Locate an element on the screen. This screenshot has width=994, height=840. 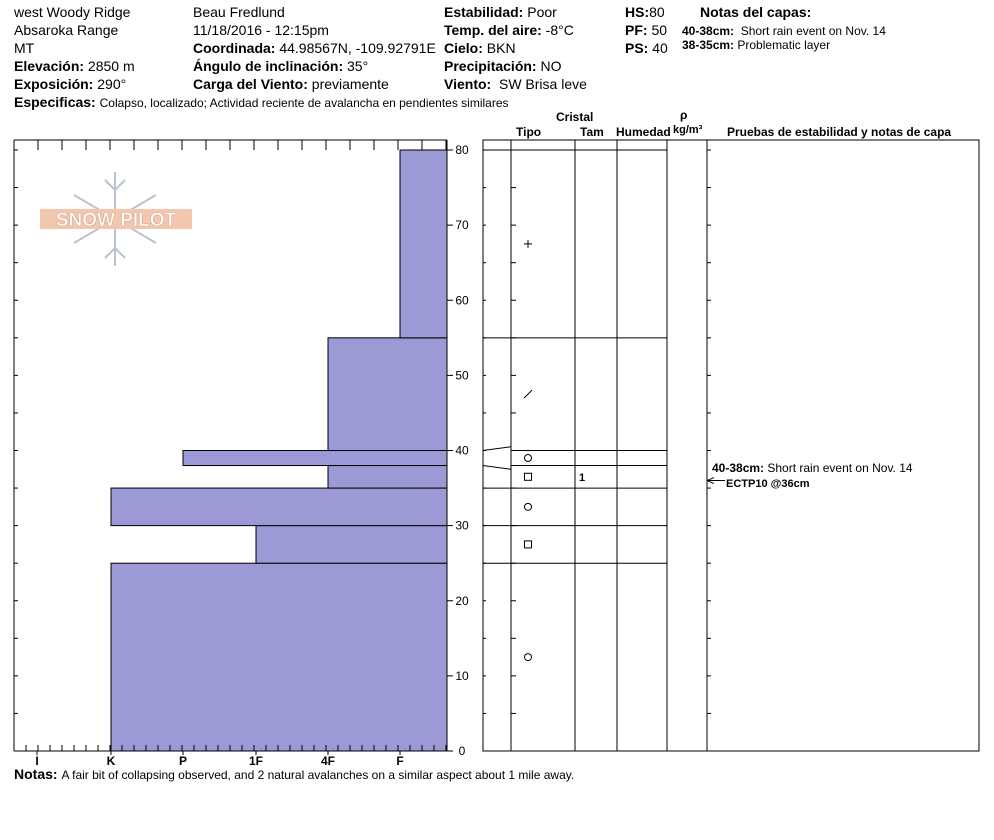
layer-note-1: 40-38cm: Short rain event on Nov. 14 is located at coordinates (784, 31).